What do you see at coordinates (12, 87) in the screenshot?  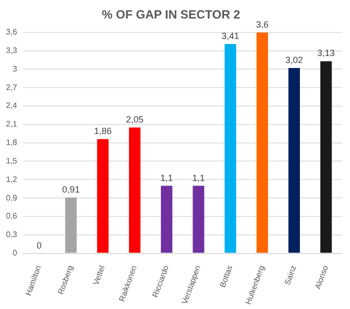 I see `y-tick-label: 2,7` at bounding box center [12, 87].